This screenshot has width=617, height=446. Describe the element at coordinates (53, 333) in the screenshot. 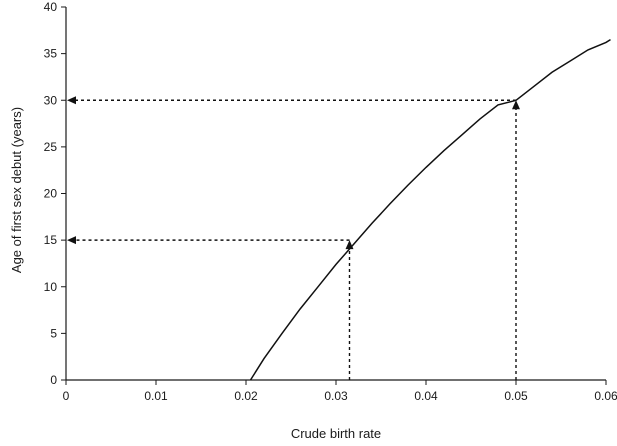

I see `y-tick-label: 5` at that location.